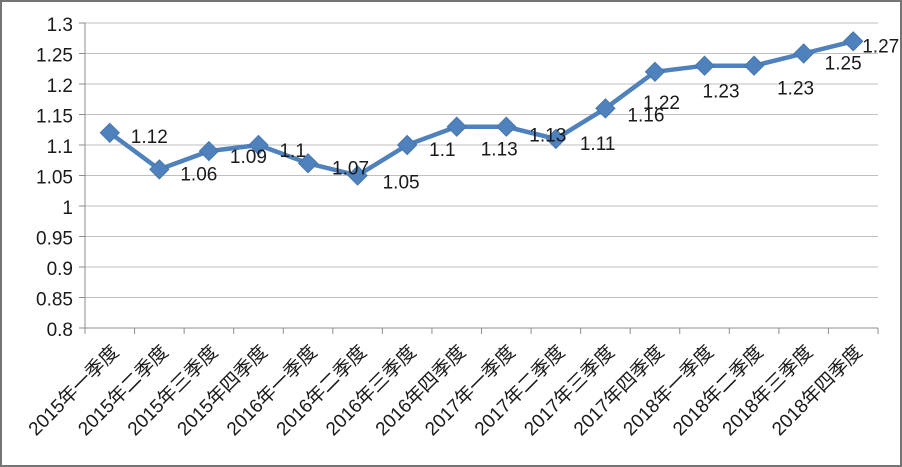 The width and height of the screenshot is (902, 467). I want to click on data-label: 1.11, so click(598, 144).